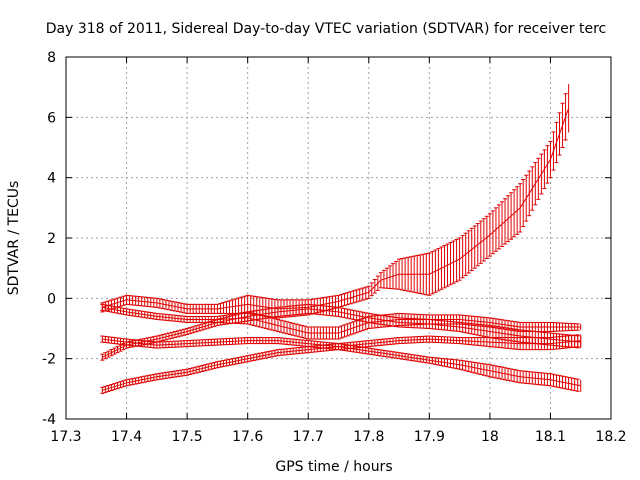 The height and width of the screenshot is (480, 640). What do you see at coordinates (49, 360) in the screenshot?
I see `y-tick-label: -2` at bounding box center [49, 360].